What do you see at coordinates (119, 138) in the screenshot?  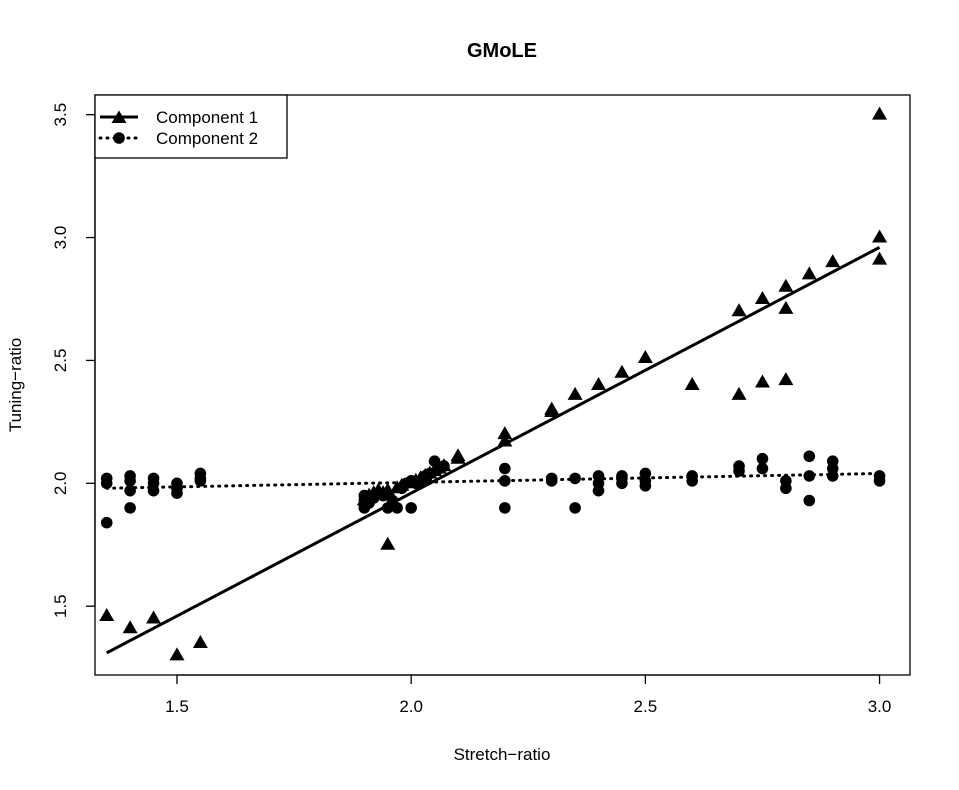 I see `legend-circle-icon` at bounding box center [119, 138].